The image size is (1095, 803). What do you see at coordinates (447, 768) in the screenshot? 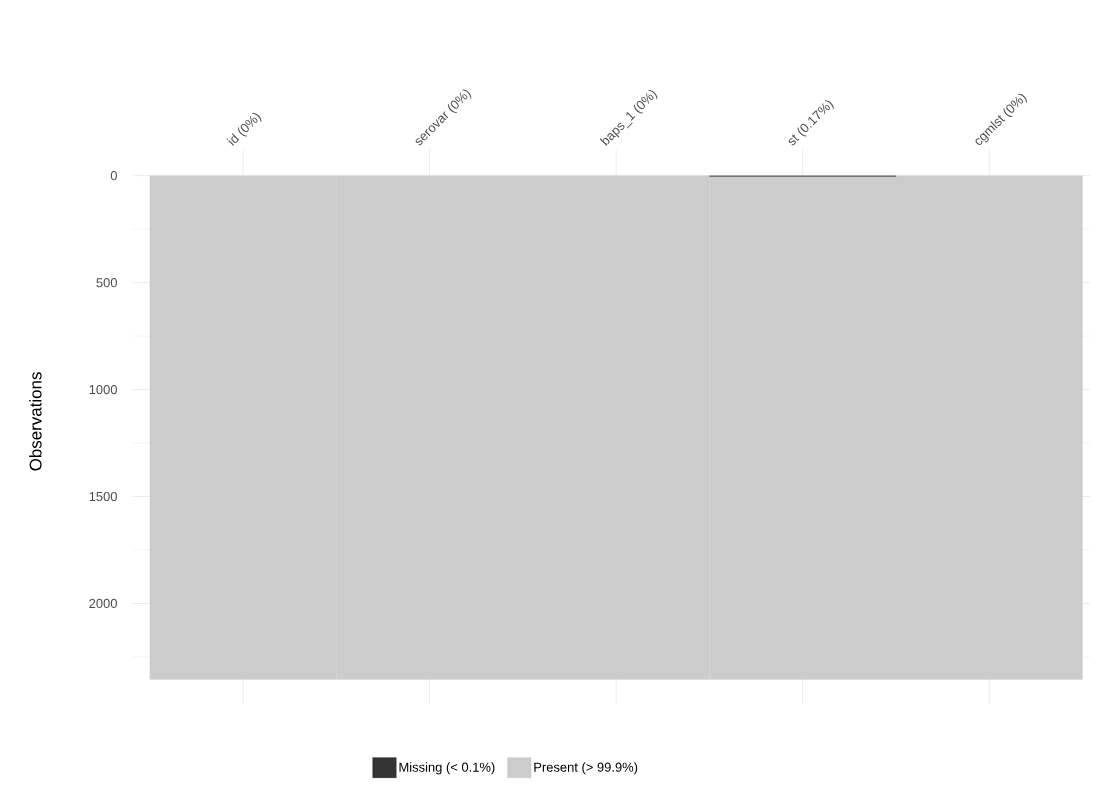
I see `legend-label: Missing (< 0.1%)` at bounding box center [447, 768].